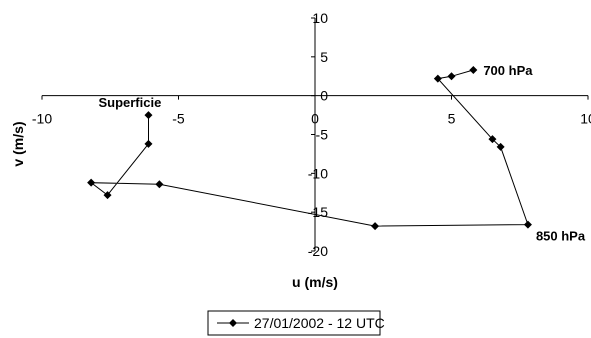  Describe the element at coordinates (320, 18) in the screenshot. I see `y-tick-label: 10` at that location.